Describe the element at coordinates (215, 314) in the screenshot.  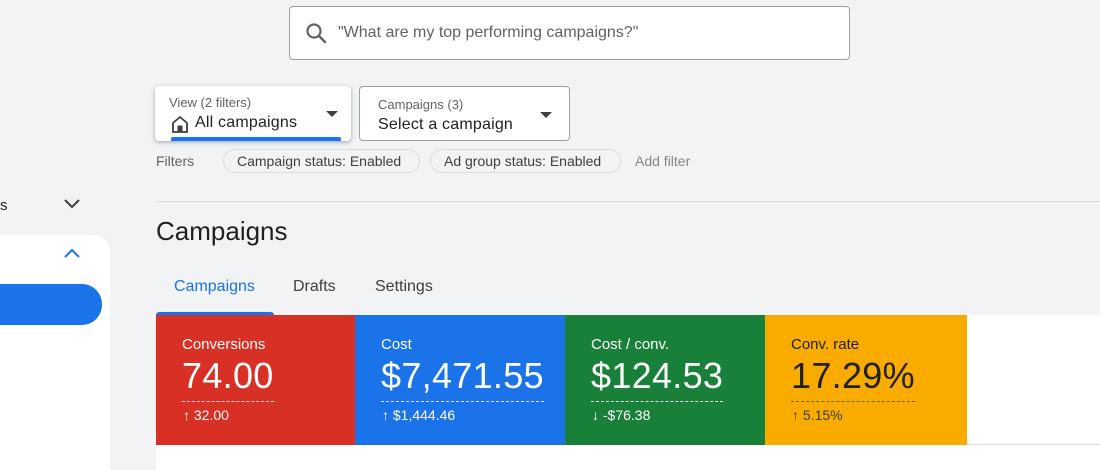
I see `active-tab-indicator` at that location.